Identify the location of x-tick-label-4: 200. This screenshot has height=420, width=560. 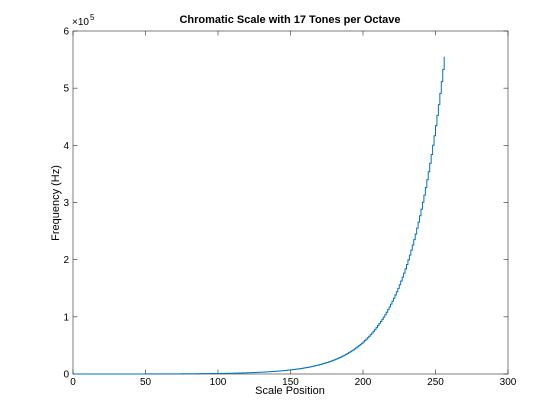
(363, 382).